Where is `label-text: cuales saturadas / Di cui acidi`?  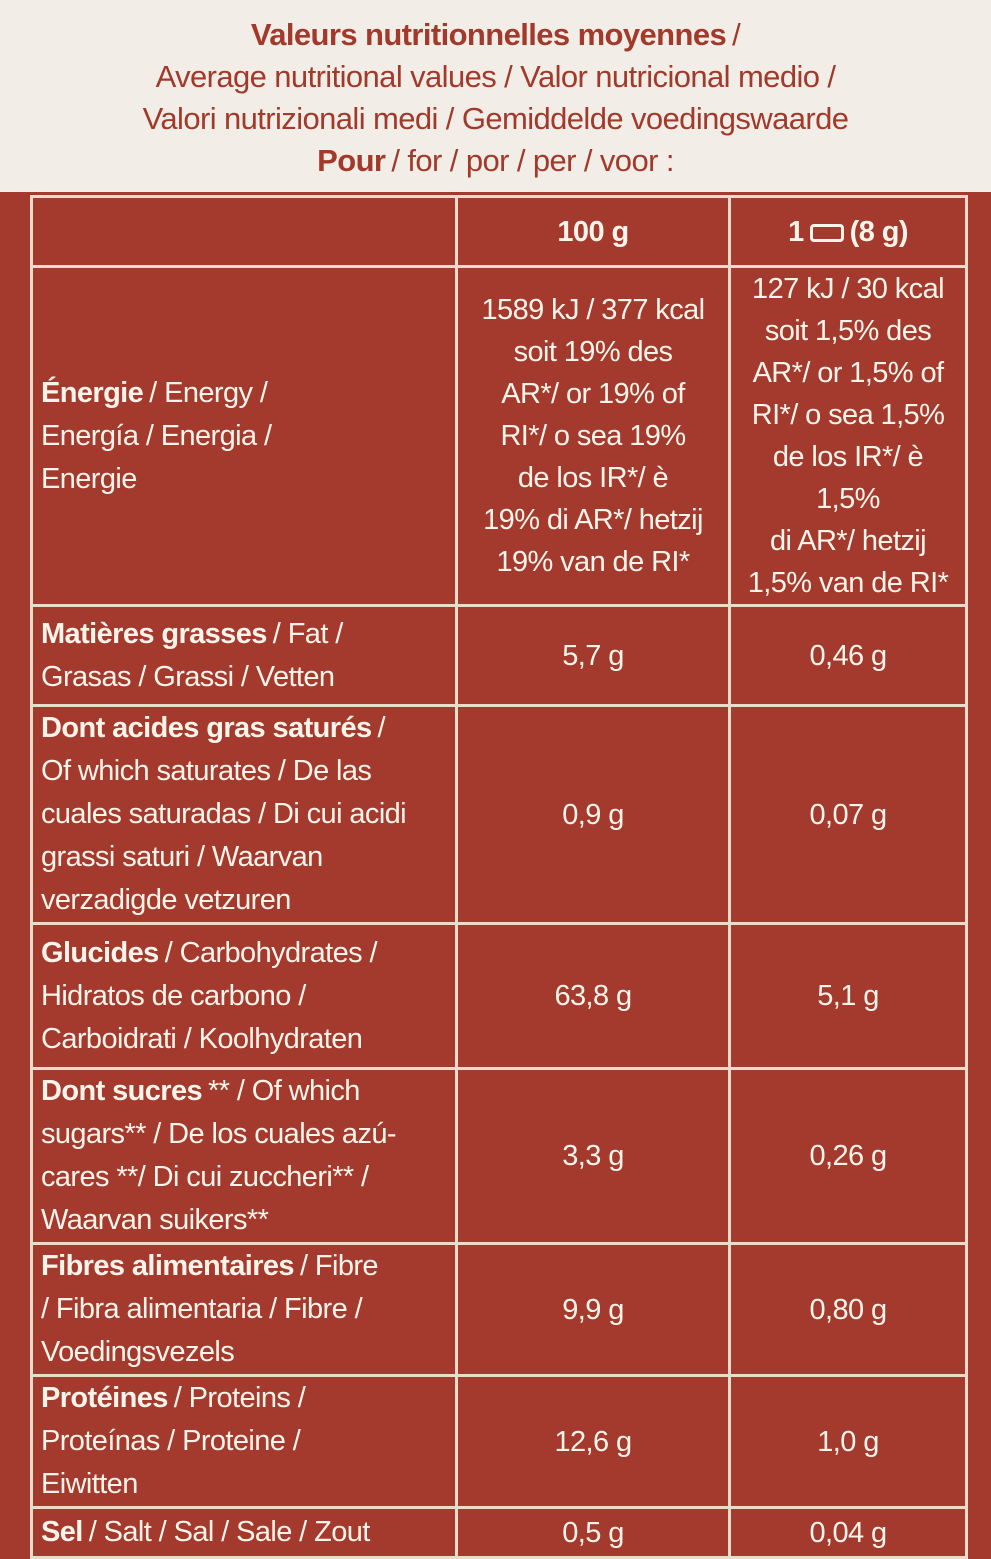 label-text: cuales saturadas / Di cui acidi is located at coordinates (224, 814).